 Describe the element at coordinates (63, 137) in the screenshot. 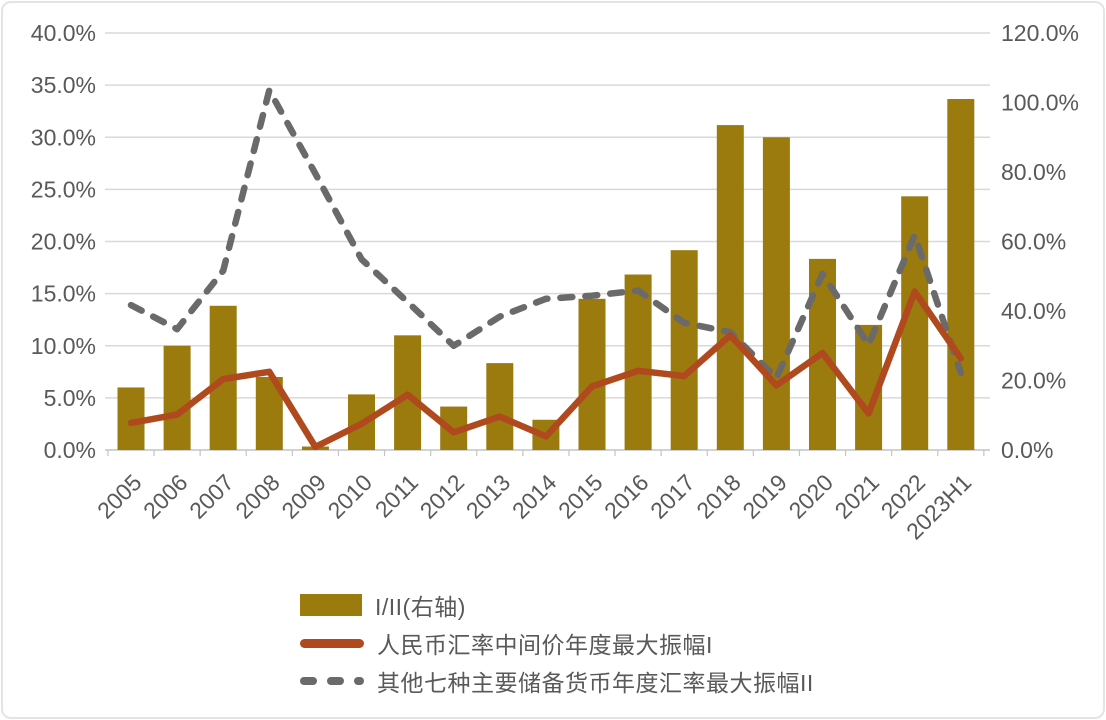

I see `left-axis-tick-label: 30.0%` at that location.